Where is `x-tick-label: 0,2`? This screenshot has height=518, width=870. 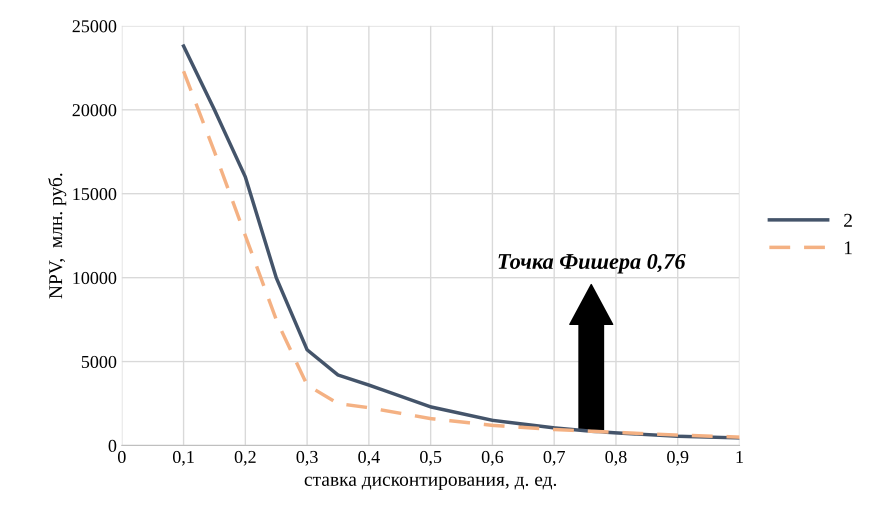 x-tick-label: 0,2 is located at coordinates (245, 458).